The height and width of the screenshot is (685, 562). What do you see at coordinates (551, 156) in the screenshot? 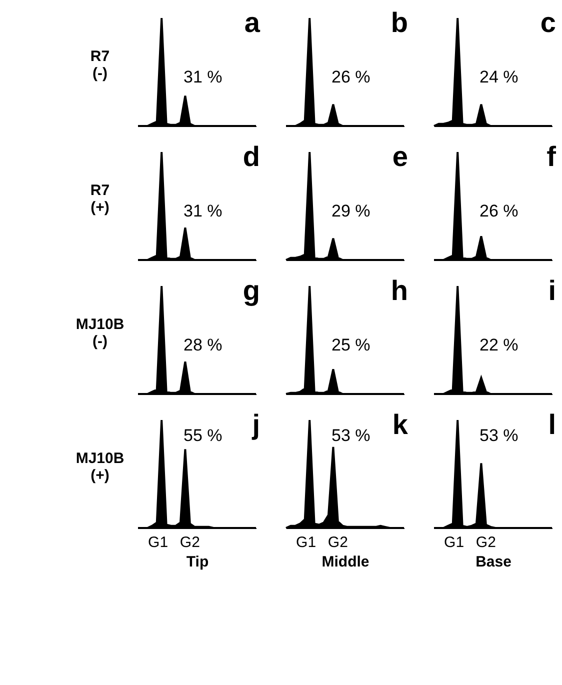
I see `chart-title: f` at bounding box center [551, 156].